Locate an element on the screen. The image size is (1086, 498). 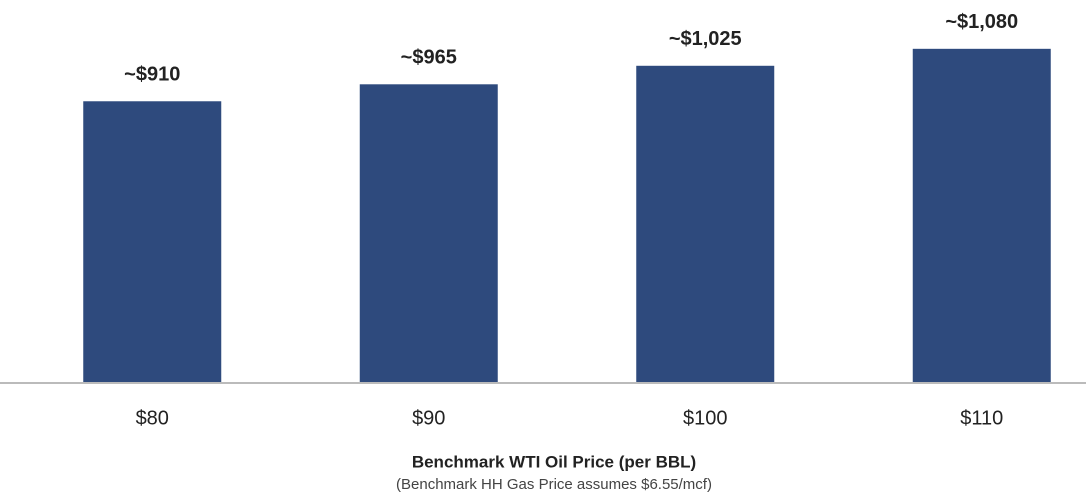
x-axis-label: Benchmark WTI Oil Price (per BBL) is located at coordinates (554, 461).